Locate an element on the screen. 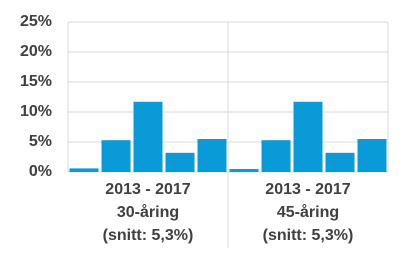 Image resolution: width=412 pixels, height=260 pixels. y-tick-label: 5% is located at coordinates (40, 141).